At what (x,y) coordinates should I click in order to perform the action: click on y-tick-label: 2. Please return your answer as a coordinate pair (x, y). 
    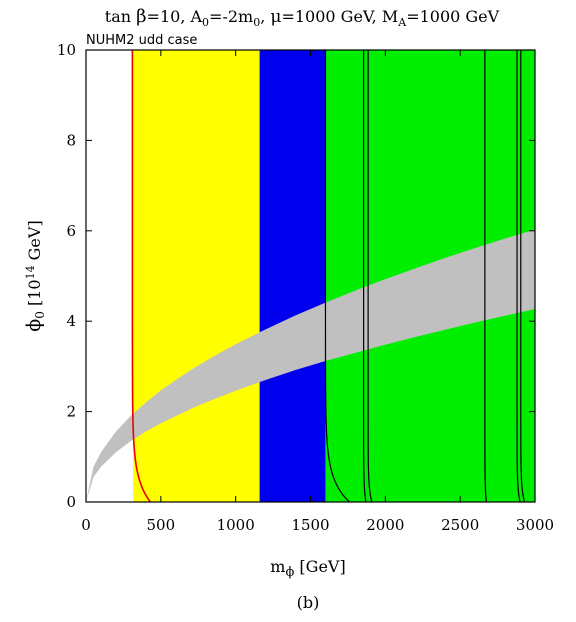
    Looking at the image, I should click on (71, 412).